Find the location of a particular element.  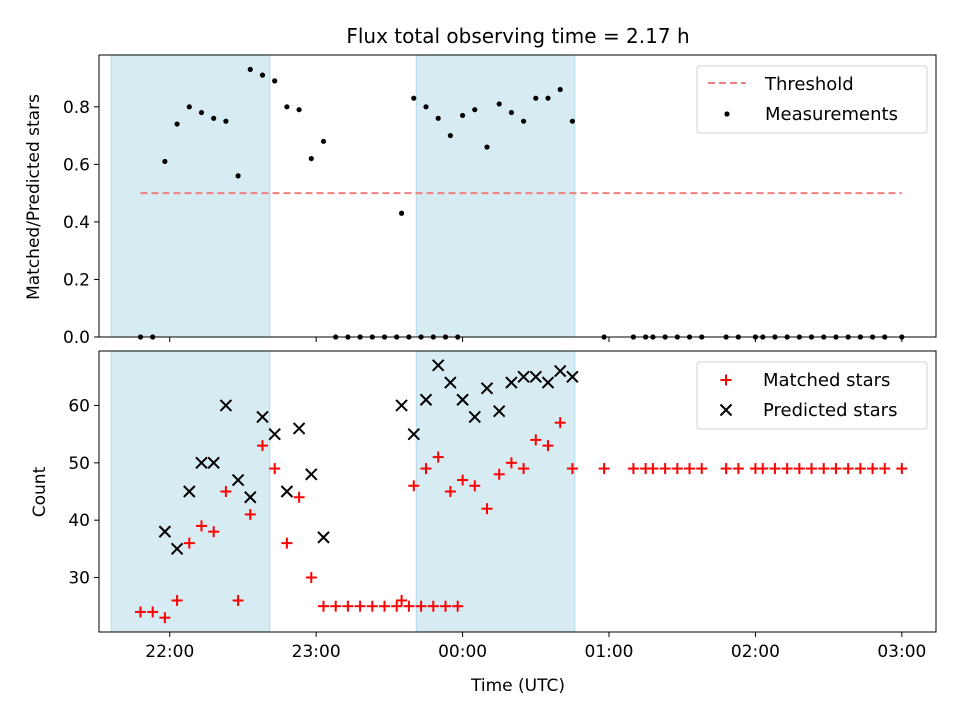

top-legend-box is located at coordinates (812, 99).